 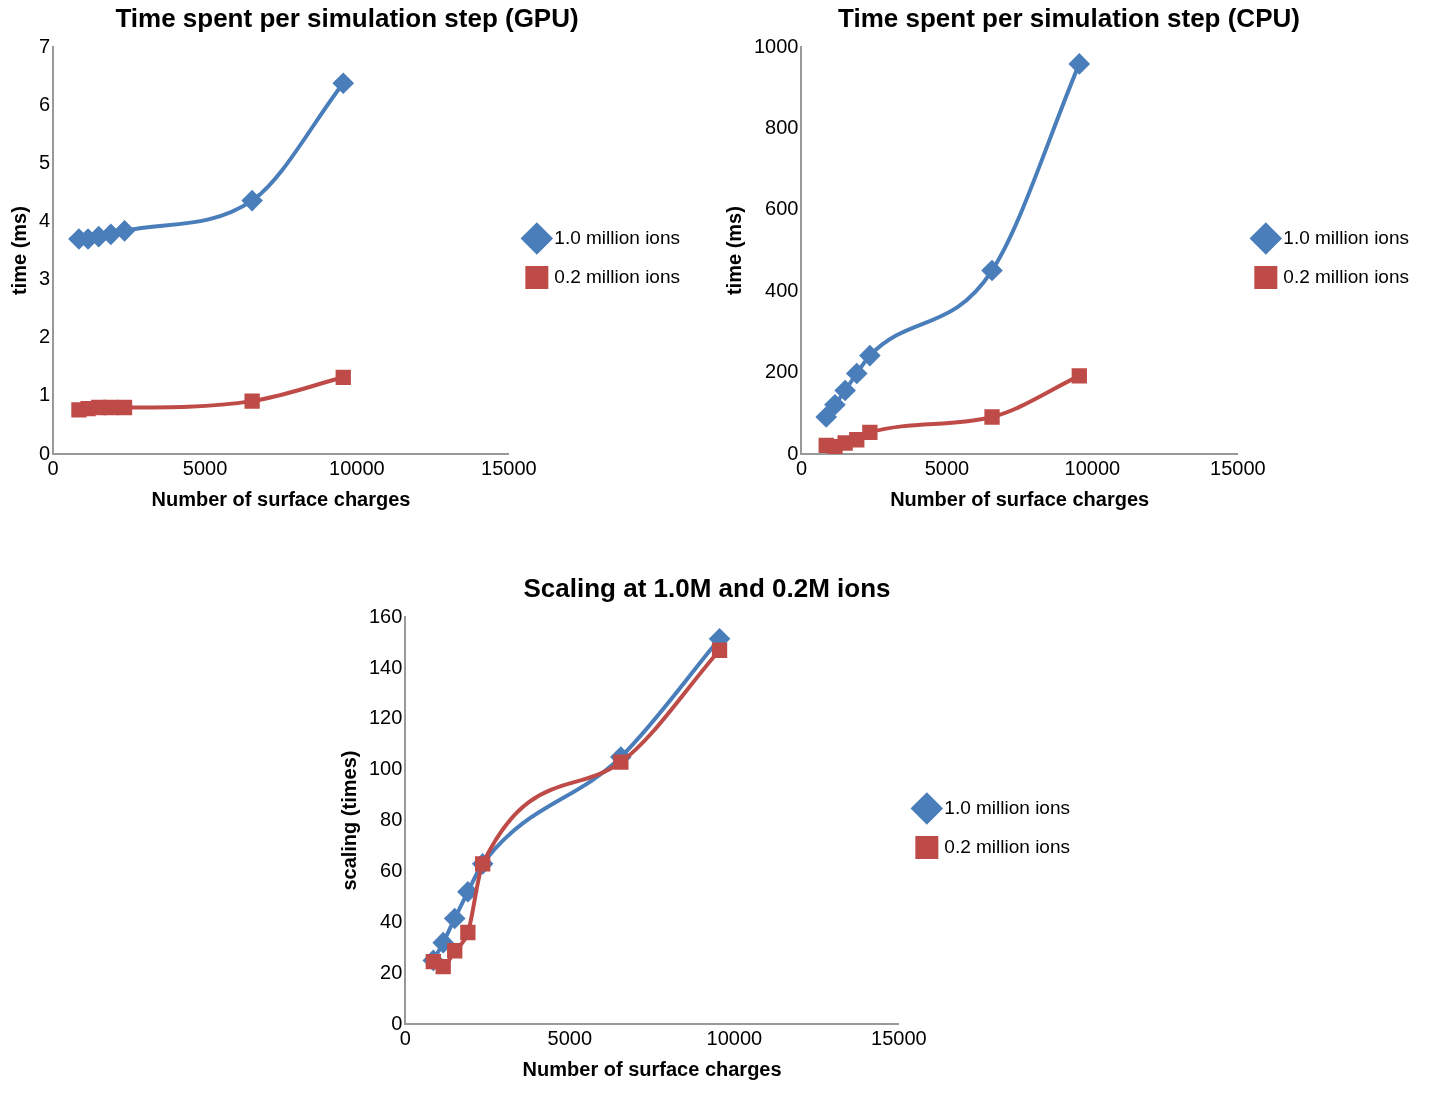 What do you see at coordinates (45, 394) in the screenshot?
I see `y-tick-label: 1` at bounding box center [45, 394].